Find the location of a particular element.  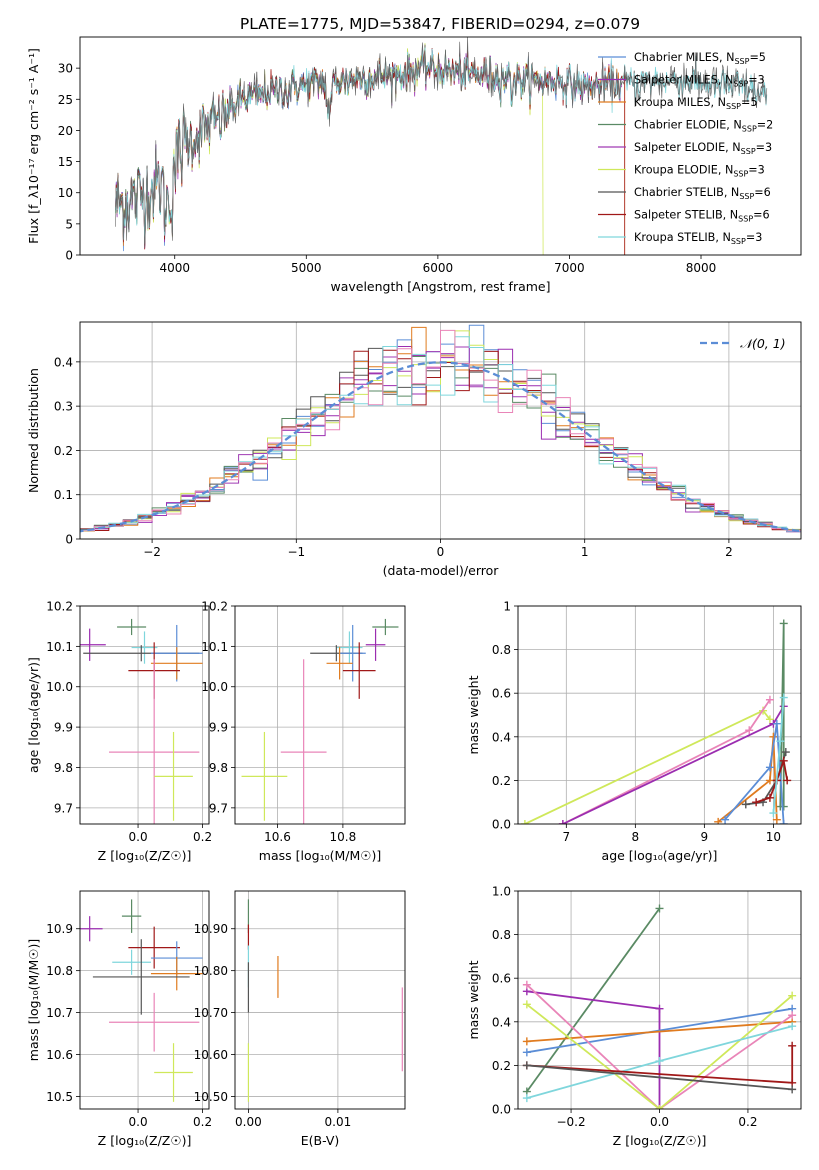

y-tick-label: 1 is located at coordinates (507, 607).